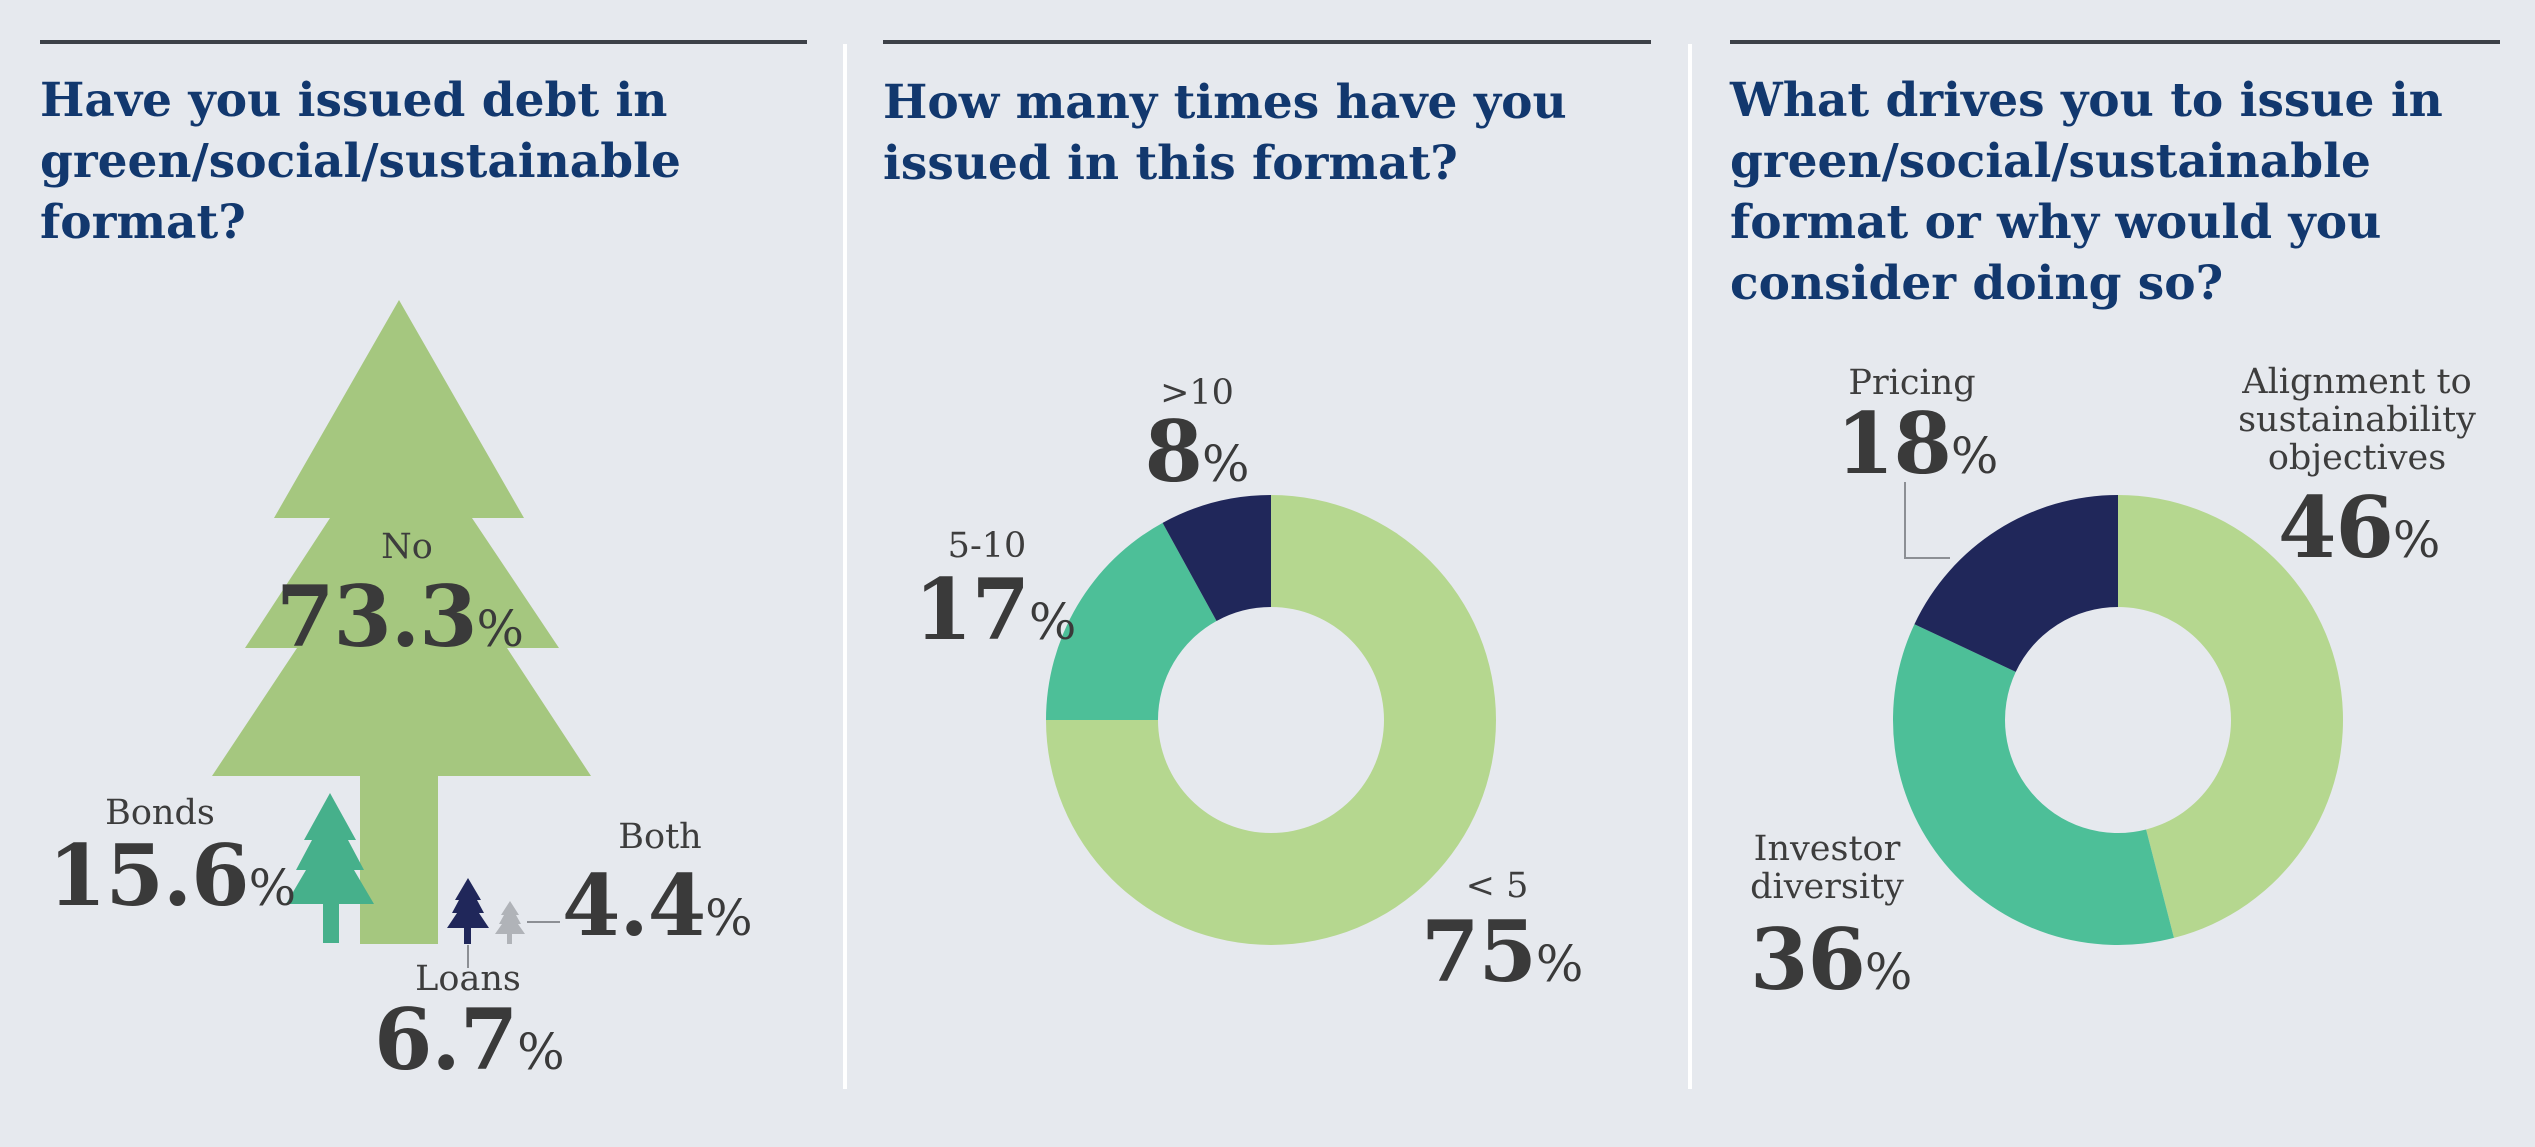 This screenshot has width=2535, height=1147. I want to click on value-gt10-number: 8, so click(1173, 451).